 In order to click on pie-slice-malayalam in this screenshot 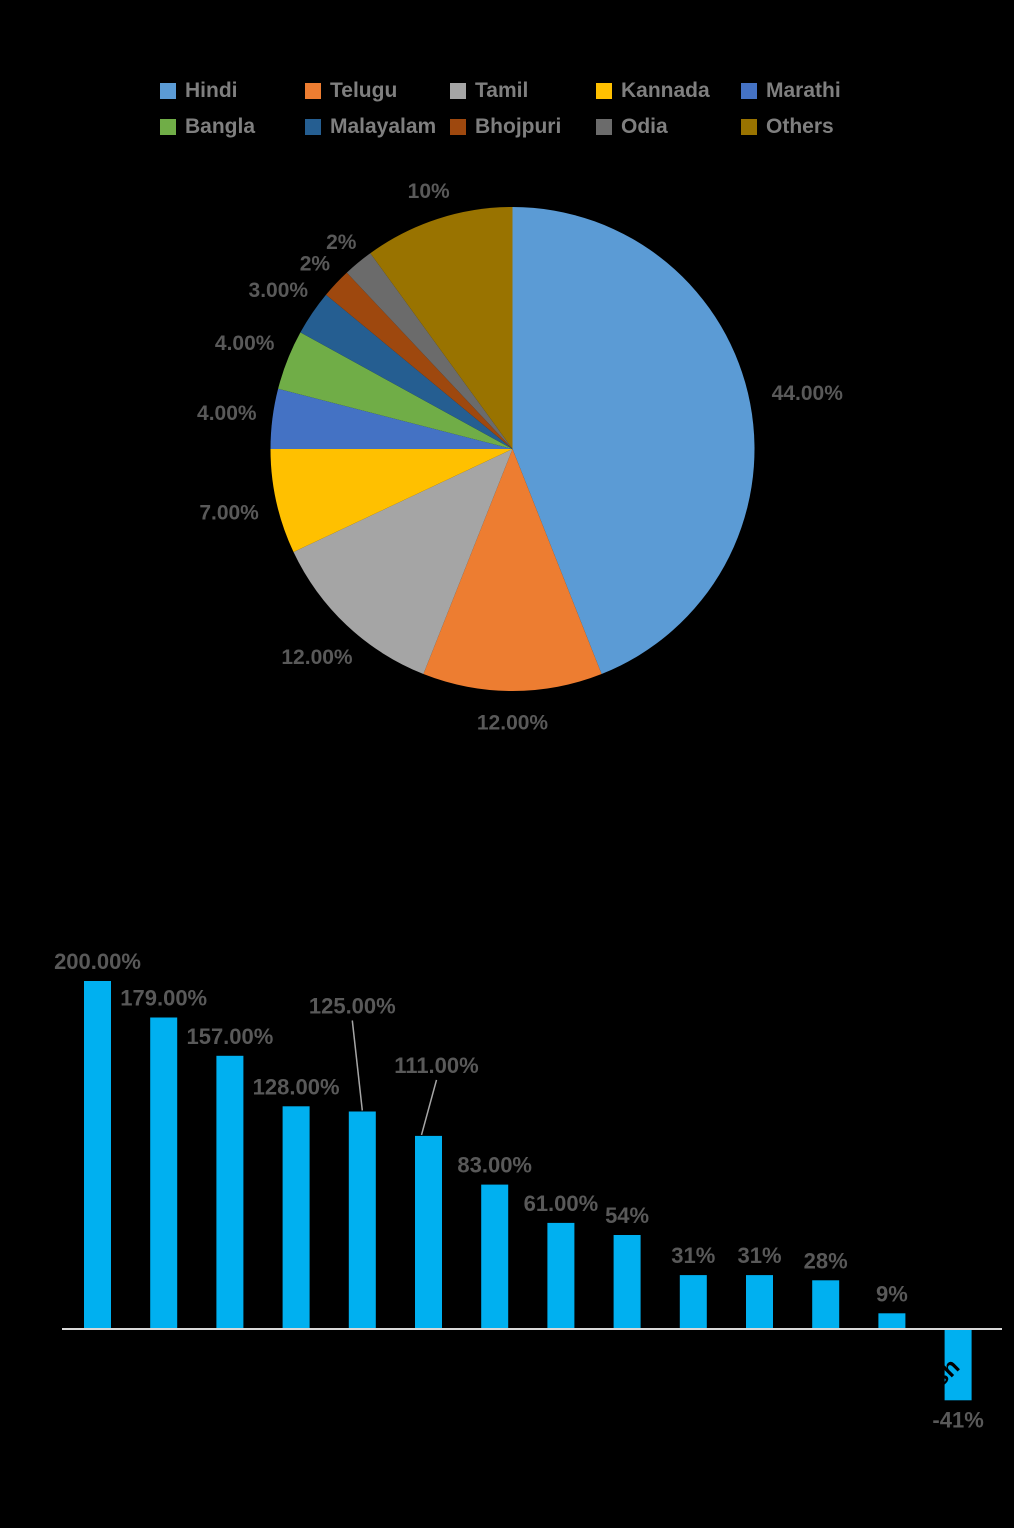, I will do `click(406, 371)`.